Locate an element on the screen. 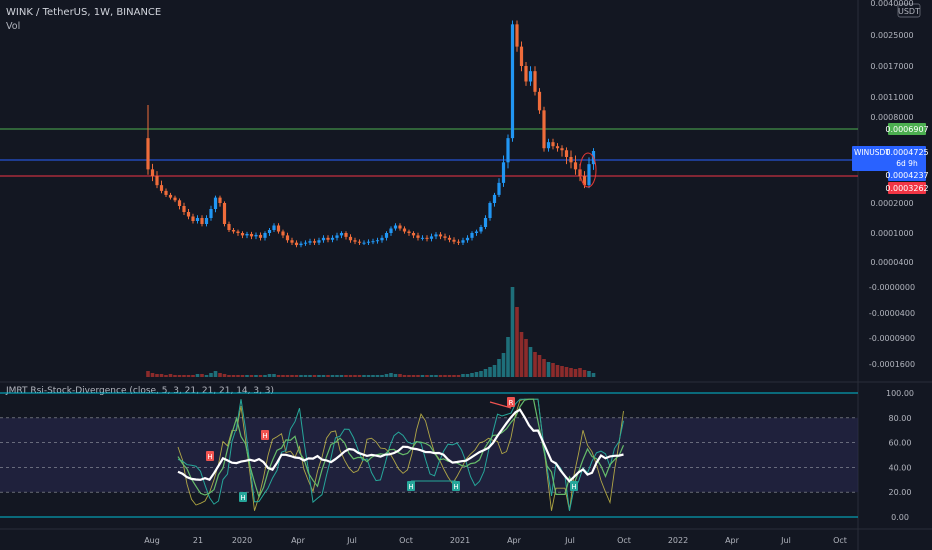 The image size is (932, 550). volume-tick-label: -0.0001600 is located at coordinates (892, 364).